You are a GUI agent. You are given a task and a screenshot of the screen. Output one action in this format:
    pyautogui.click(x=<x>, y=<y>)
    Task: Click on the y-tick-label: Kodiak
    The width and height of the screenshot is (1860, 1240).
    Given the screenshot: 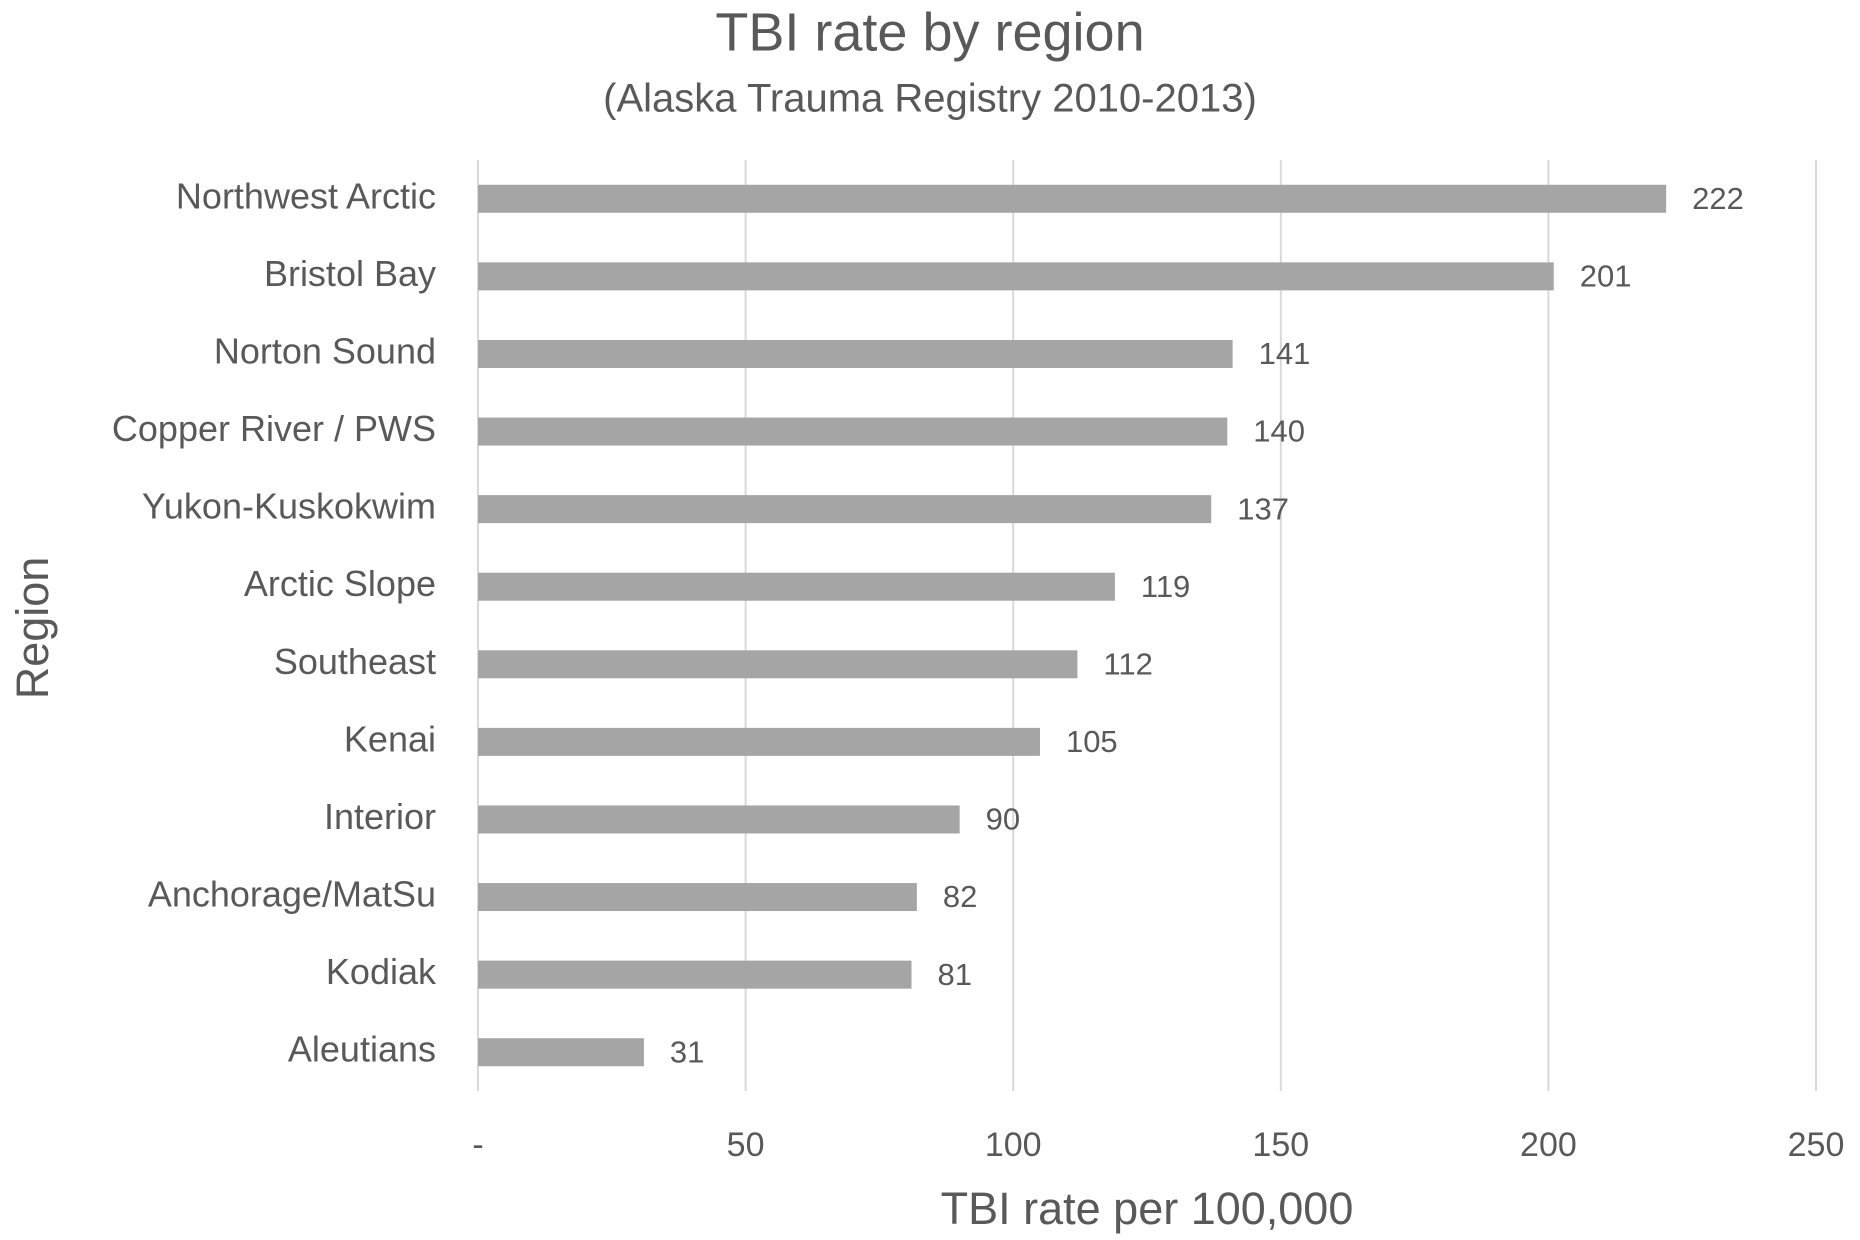 What is the action you would take?
    pyautogui.click(x=381, y=971)
    